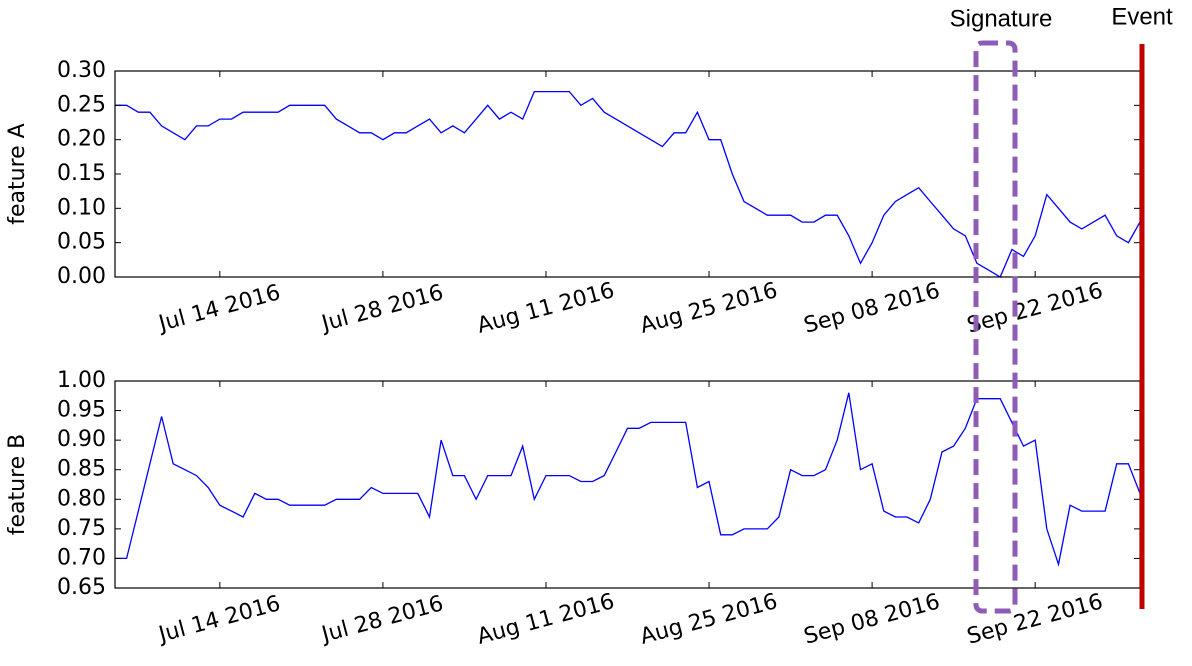  What do you see at coordinates (17, 485) in the screenshot?
I see `y-axis-label: feature B` at bounding box center [17, 485].